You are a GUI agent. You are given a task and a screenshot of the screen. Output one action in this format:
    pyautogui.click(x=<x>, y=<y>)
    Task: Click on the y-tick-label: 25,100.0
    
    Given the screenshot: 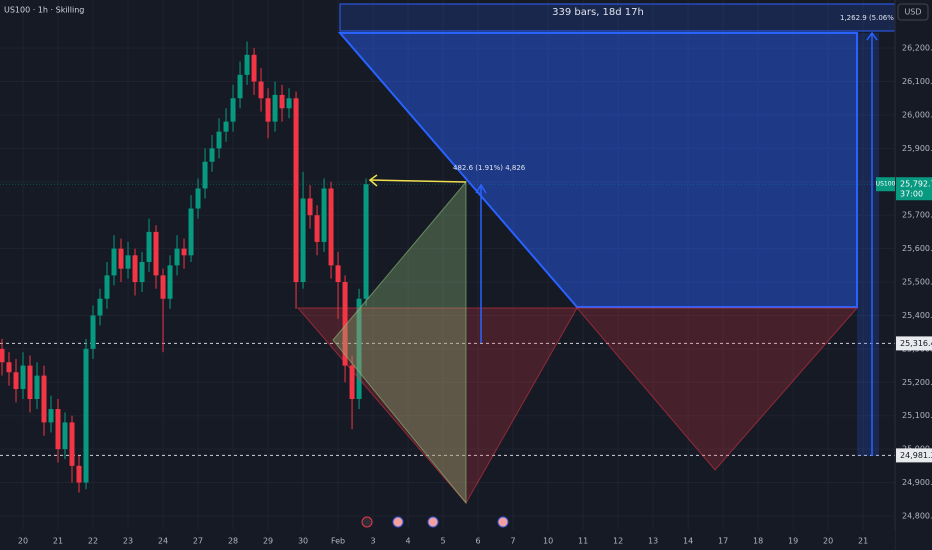 What is the action you would take?
    pyautogui.click(x=917, y=415)
    